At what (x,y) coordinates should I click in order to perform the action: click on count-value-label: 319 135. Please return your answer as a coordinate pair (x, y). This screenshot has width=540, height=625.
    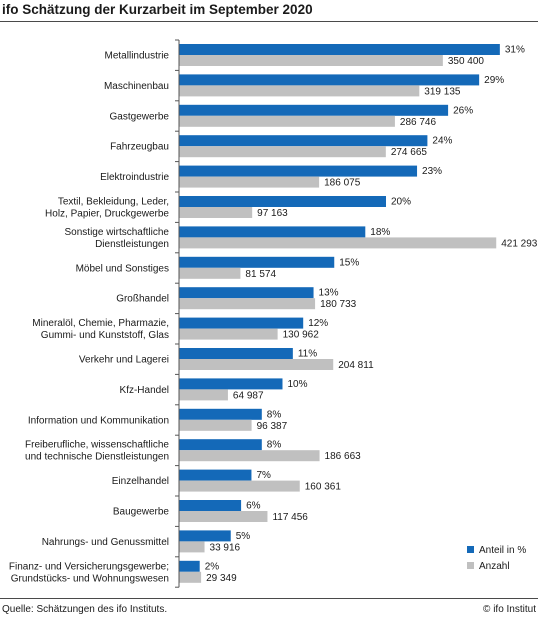
    Looking at the image, I should click on (442, 91).